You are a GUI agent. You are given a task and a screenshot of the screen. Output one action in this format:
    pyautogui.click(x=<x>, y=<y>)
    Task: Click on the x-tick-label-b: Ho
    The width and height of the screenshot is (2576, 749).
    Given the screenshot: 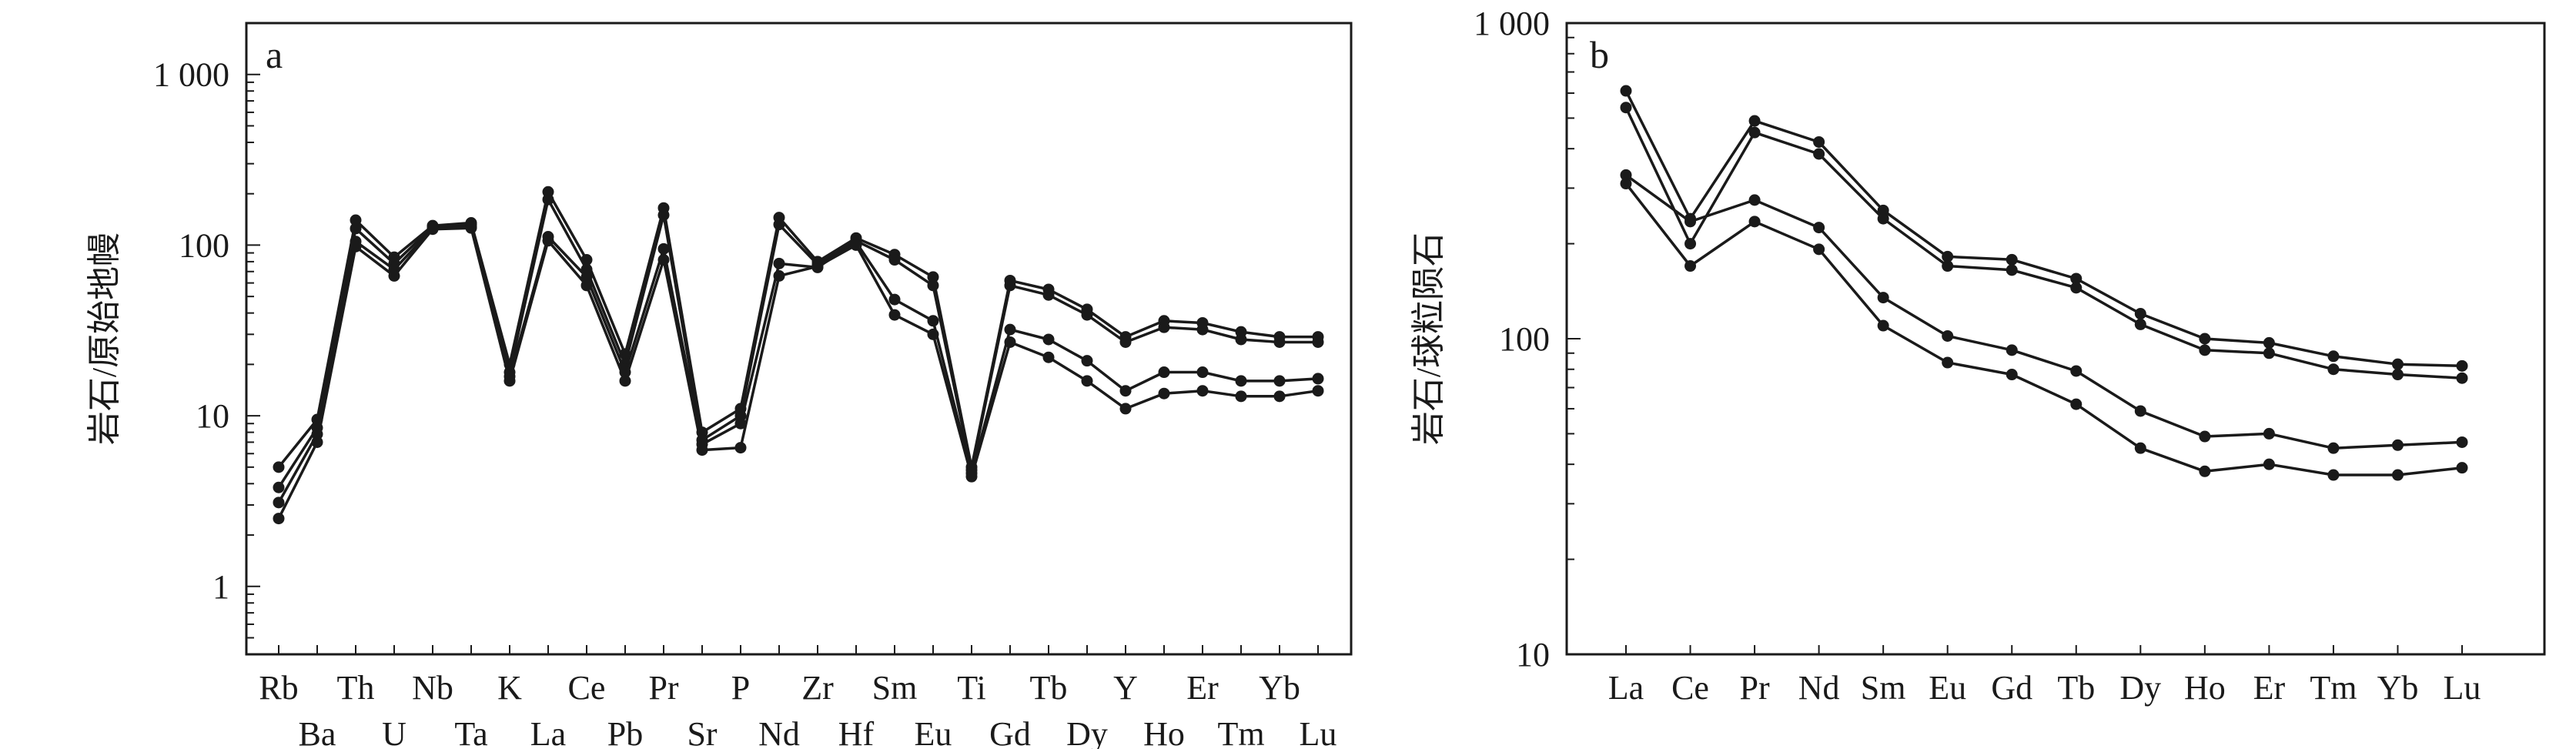 What is the action you would take?
    pyautogui.click(x=2205, y=688)
    